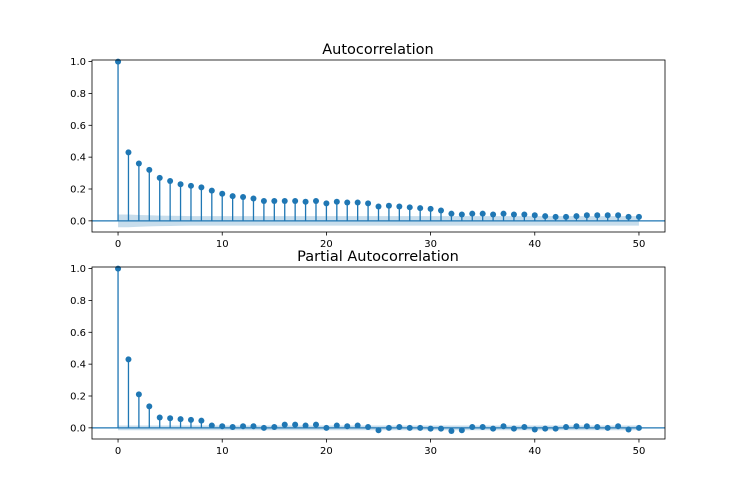 The width and height of the screenshot is (739, 493). What do you see at coordinates (78, 301) in the screenshot?
I see `pacf-y-tick-label-4: 0.8` at bounding box center [78, 301].